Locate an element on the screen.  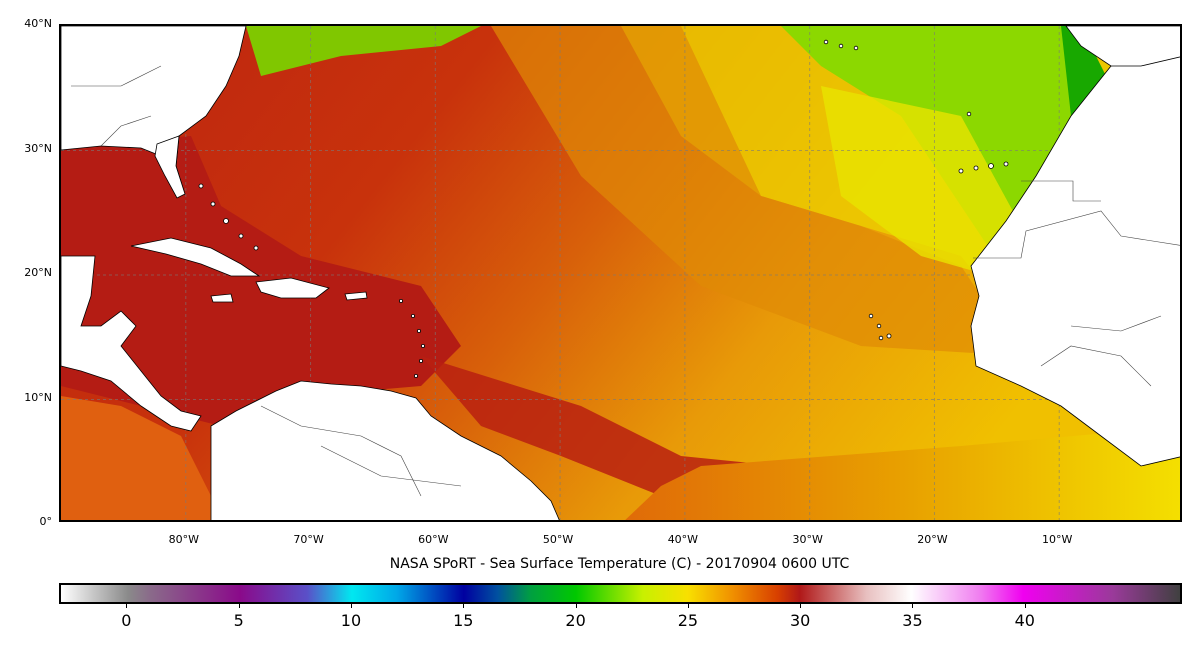
ocean-tropical-warm is located at coordinates (621, 426).